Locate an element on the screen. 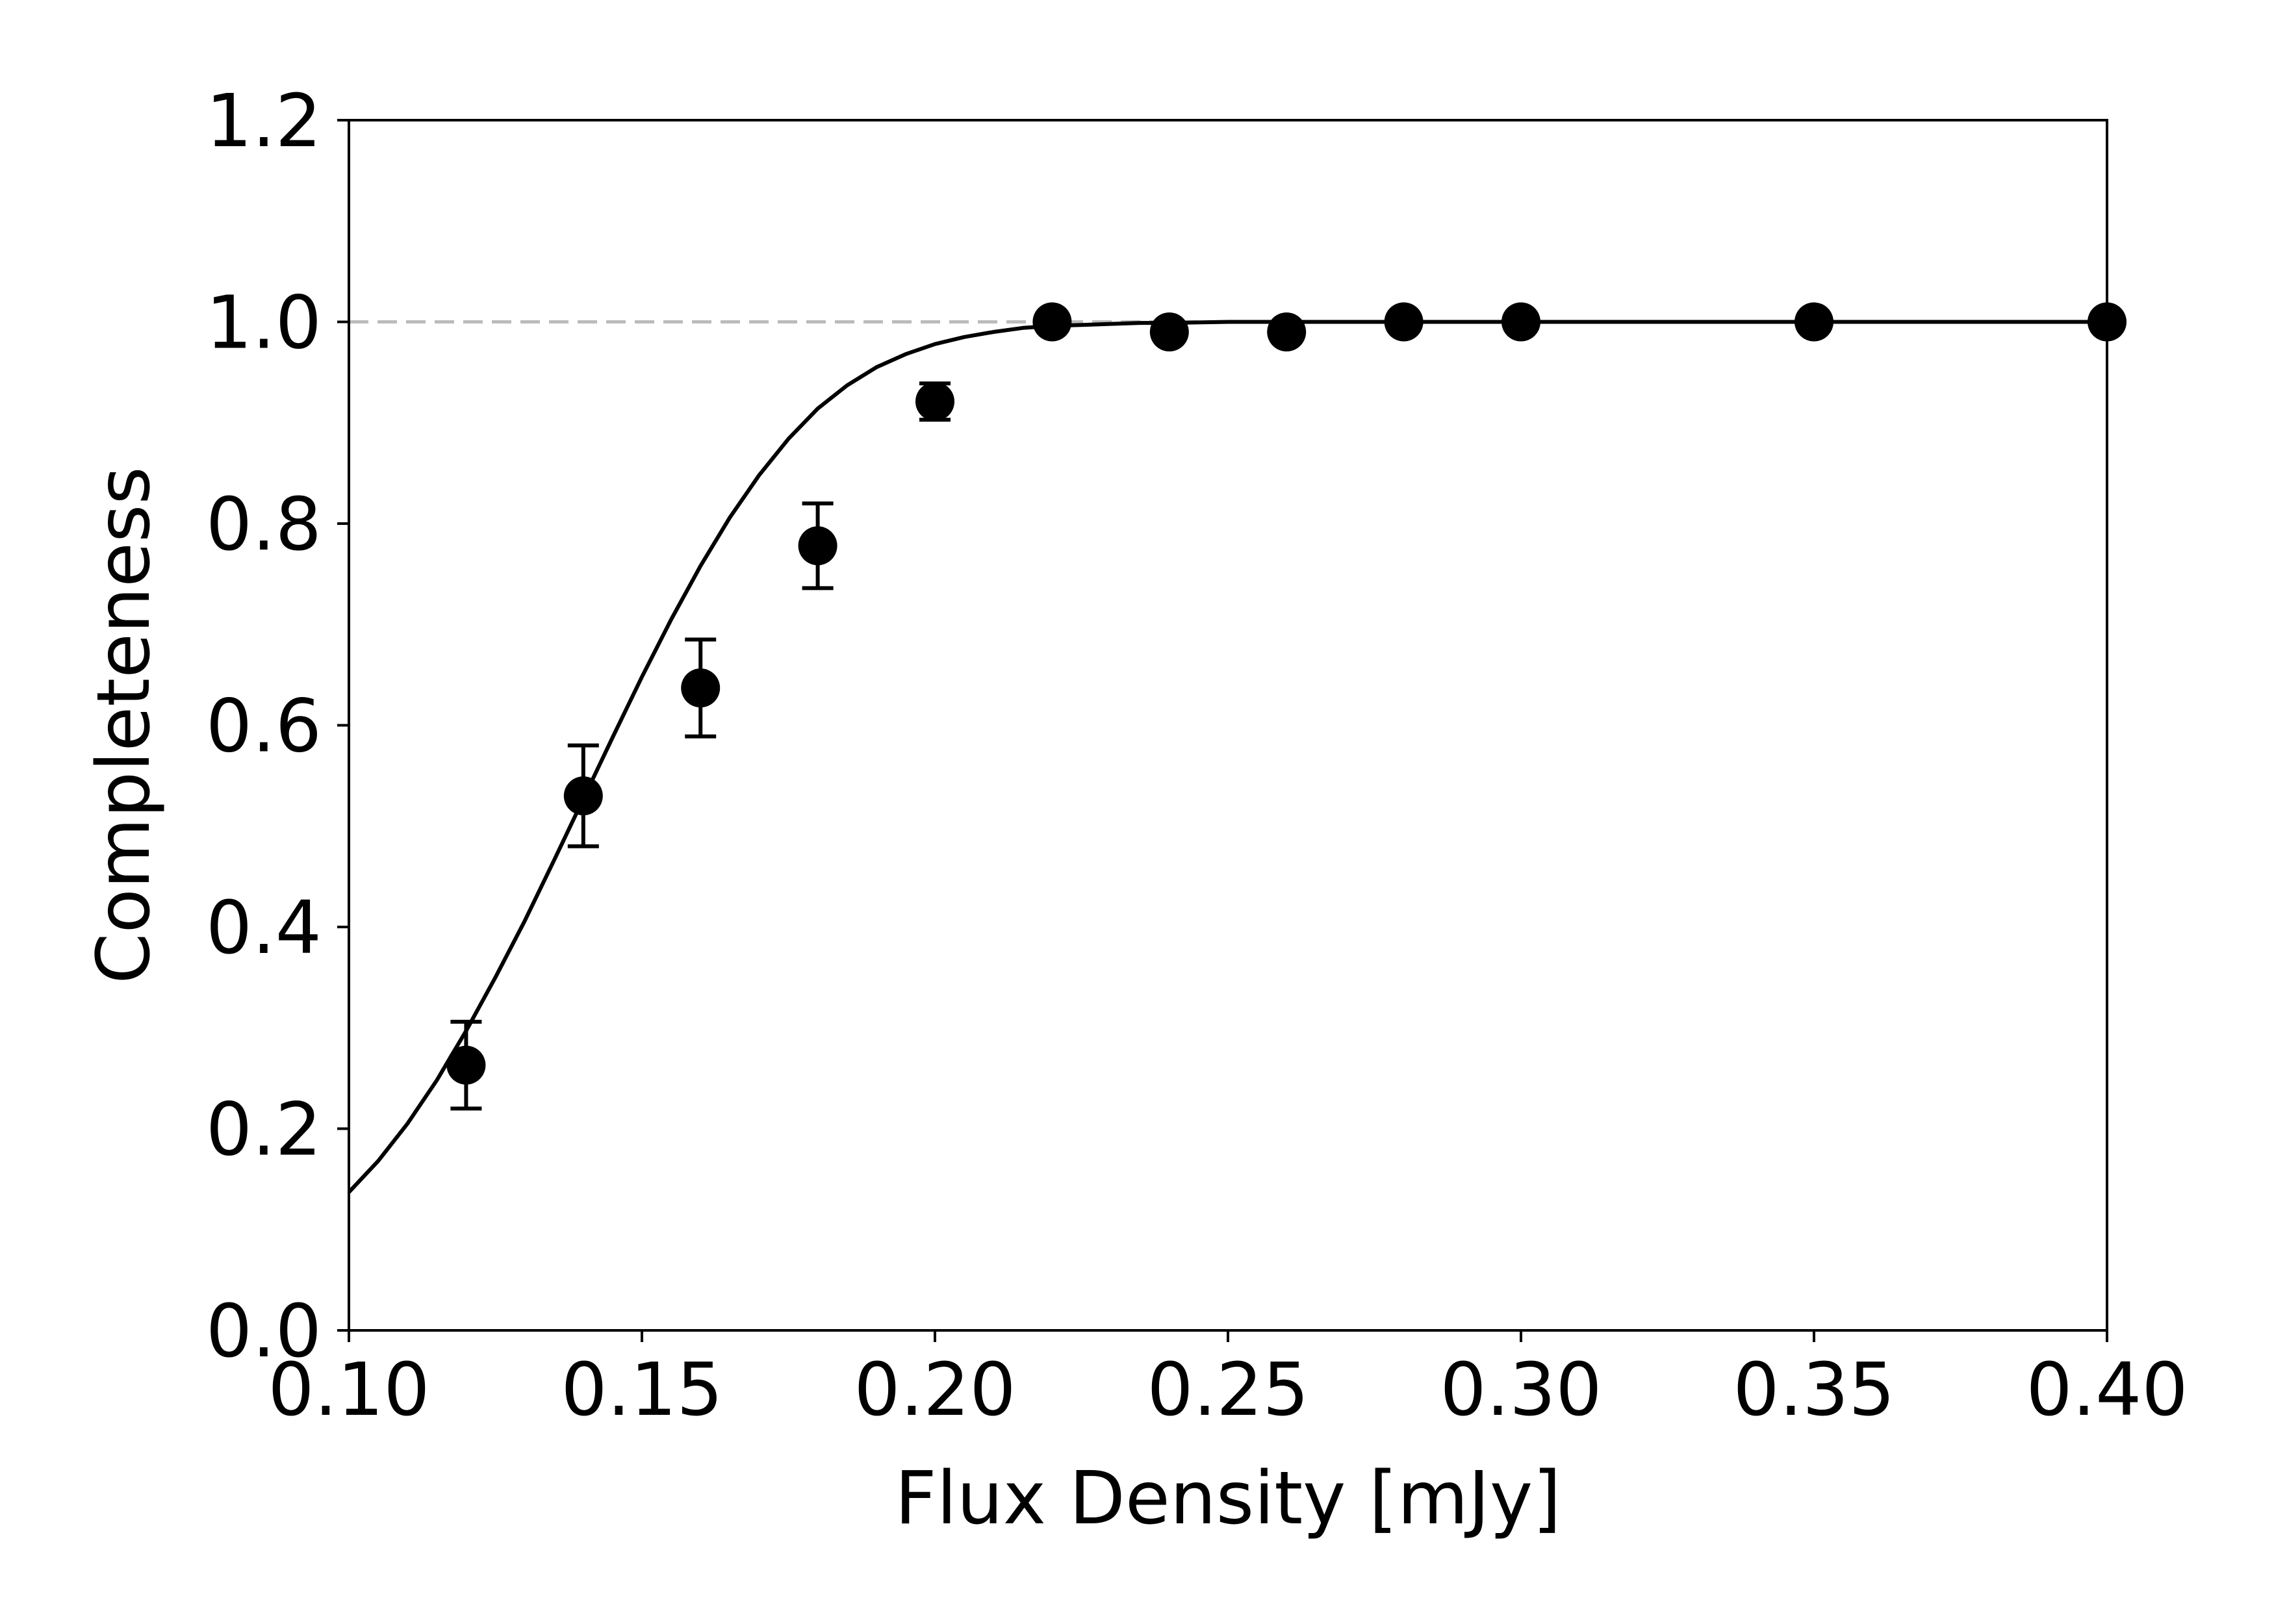 The image size is (2274, 1624). y-tick-label: 0.8 is located at coordinates (264, 525).